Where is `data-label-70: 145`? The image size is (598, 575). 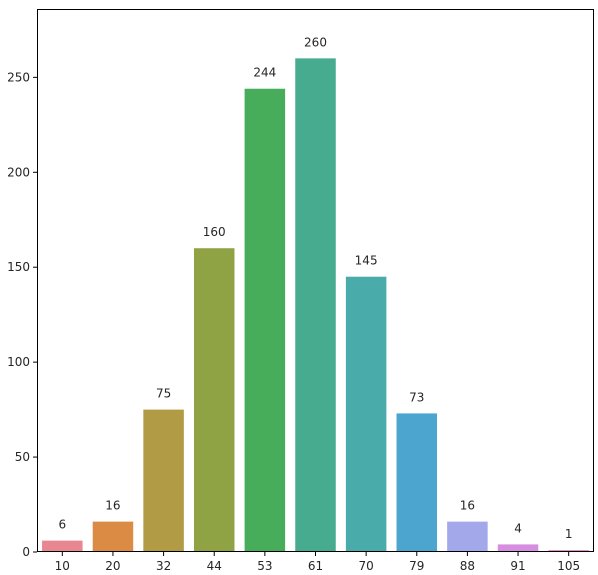
data-label-70: 145 is located at coordinates (366, 261).